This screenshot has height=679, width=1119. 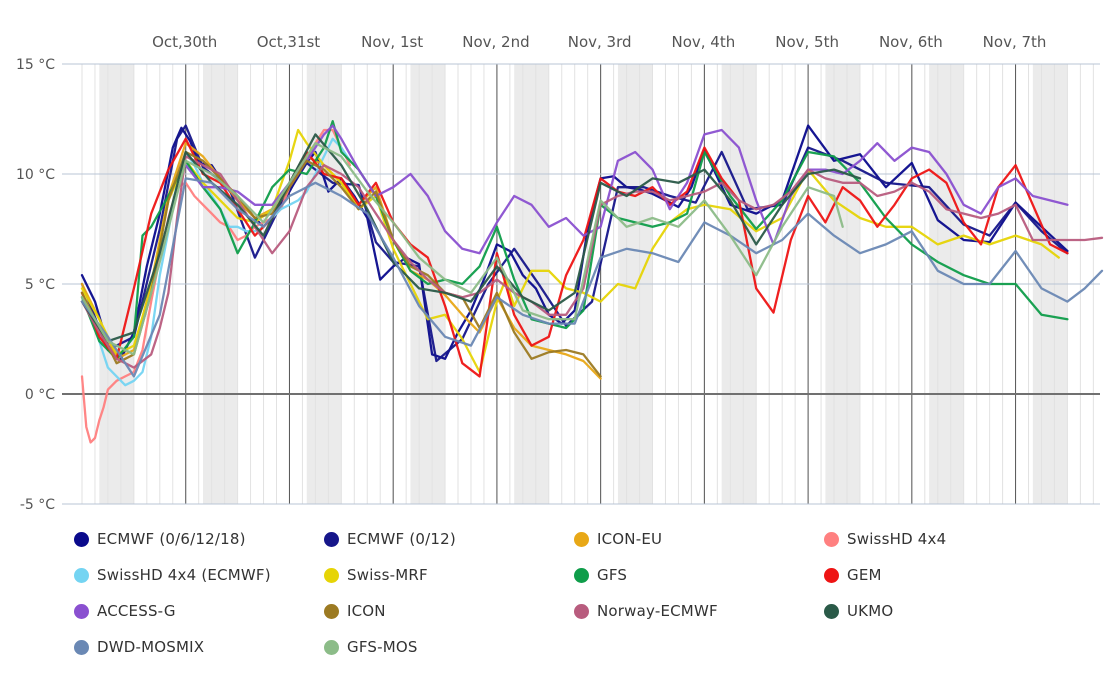 I want to click on legend-item: GEM, so click(x=853, y=575).